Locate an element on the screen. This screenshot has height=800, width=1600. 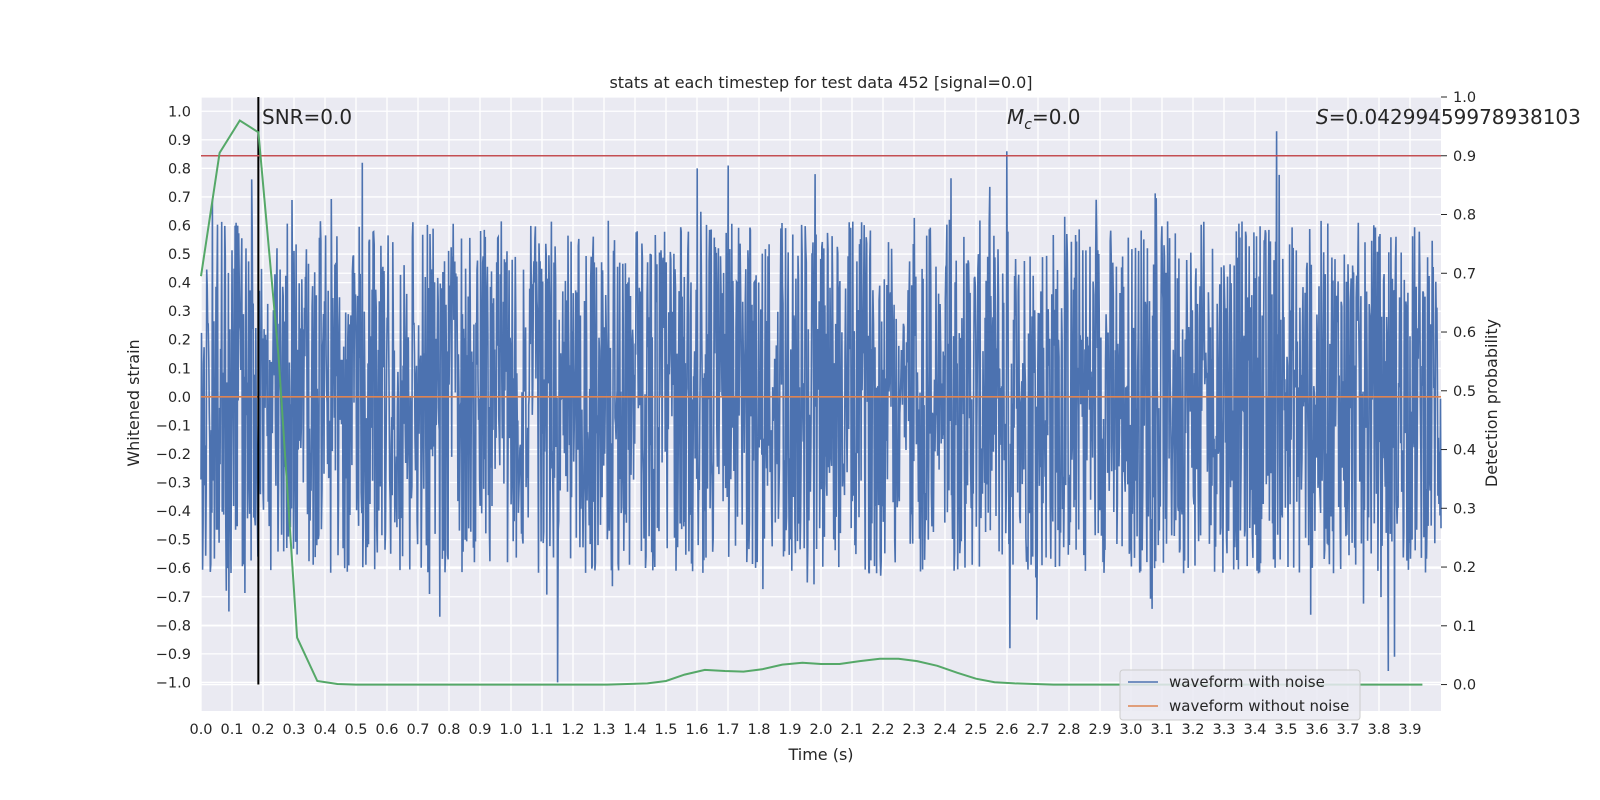
y-tick-label: −0.4 is located at coordinates (173, 512).